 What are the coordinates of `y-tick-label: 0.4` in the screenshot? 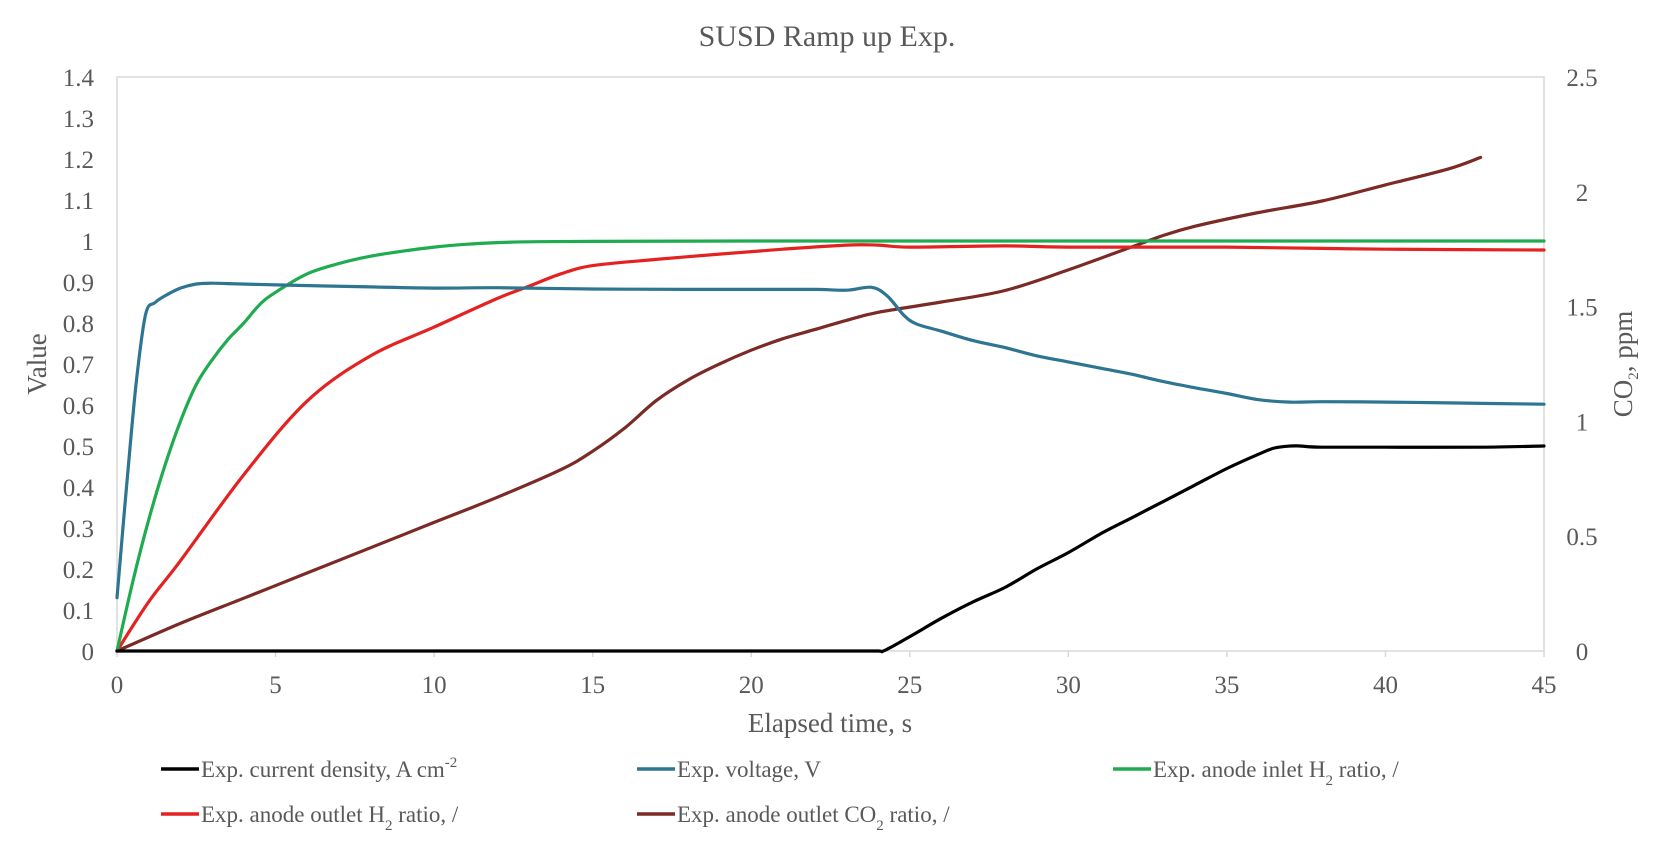 It's located at (79, 488).